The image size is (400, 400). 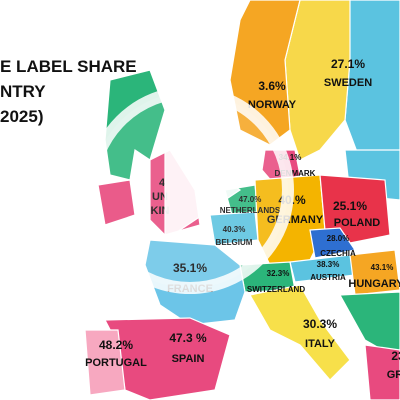 What do you see at coordinates (188, 338) in the screenshot?
I see `value-label: 47.3 %` at bounding box center [188, 338].